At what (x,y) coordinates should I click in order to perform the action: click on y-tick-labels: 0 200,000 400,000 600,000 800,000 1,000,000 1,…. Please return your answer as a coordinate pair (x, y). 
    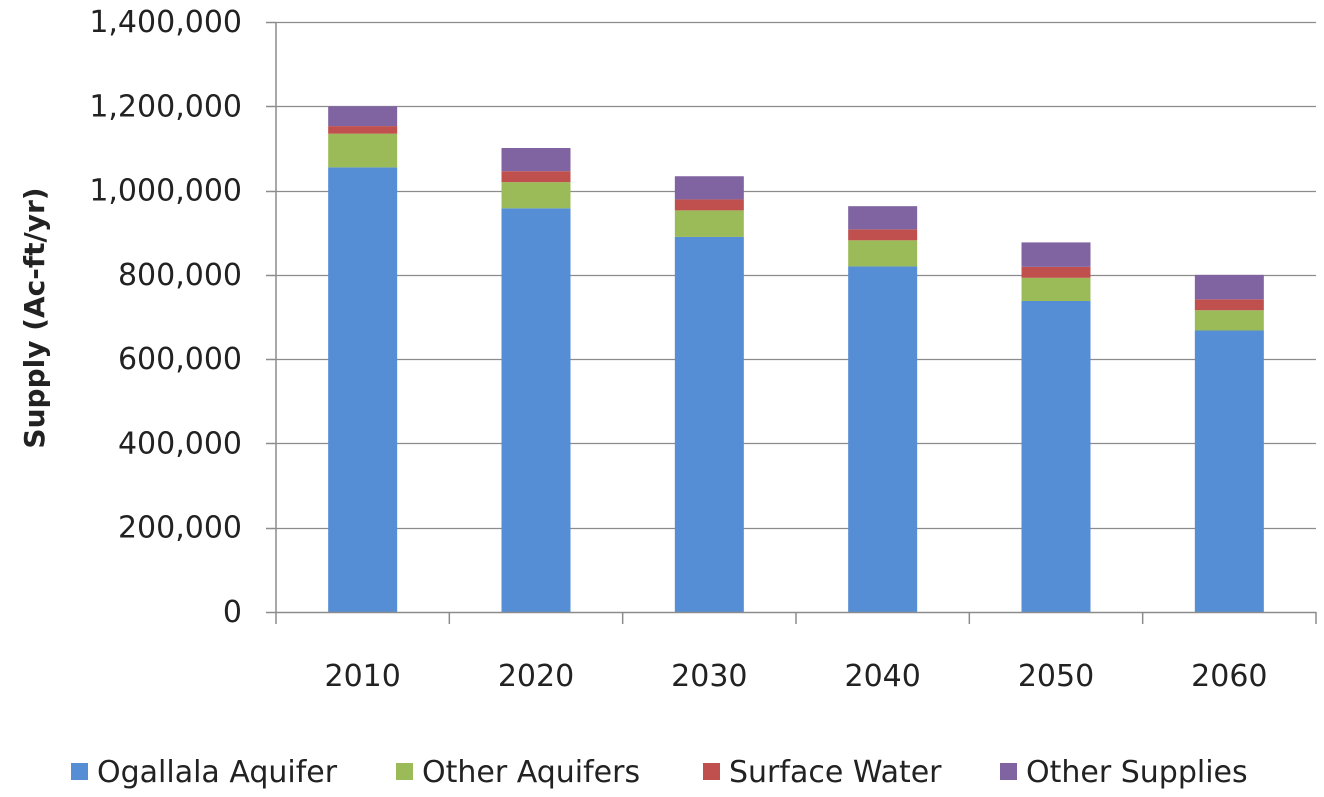
    Looking at the image, I should click on (165, 317).